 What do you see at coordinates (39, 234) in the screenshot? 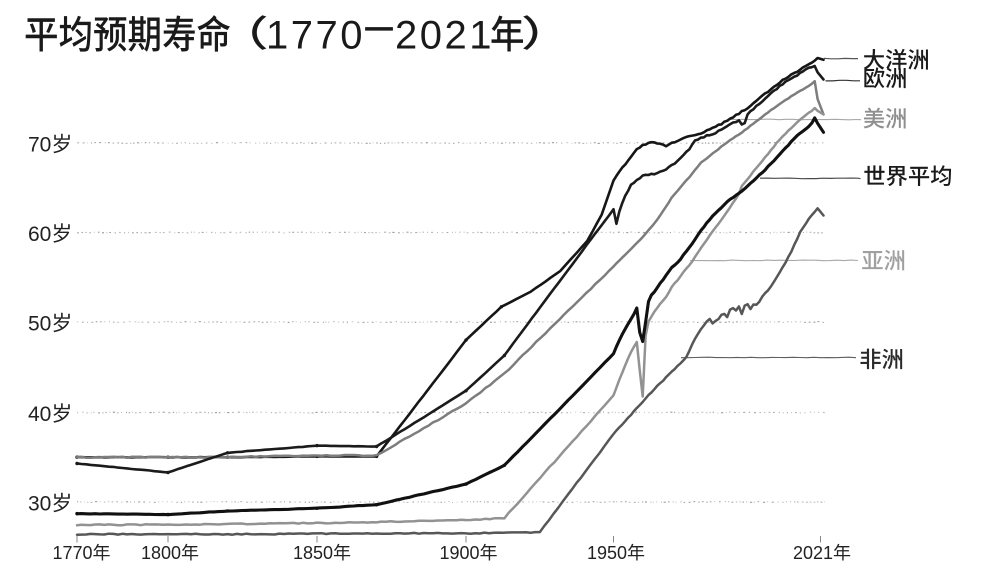
I see `svg-text: 60` at bounding box center [39, 234].